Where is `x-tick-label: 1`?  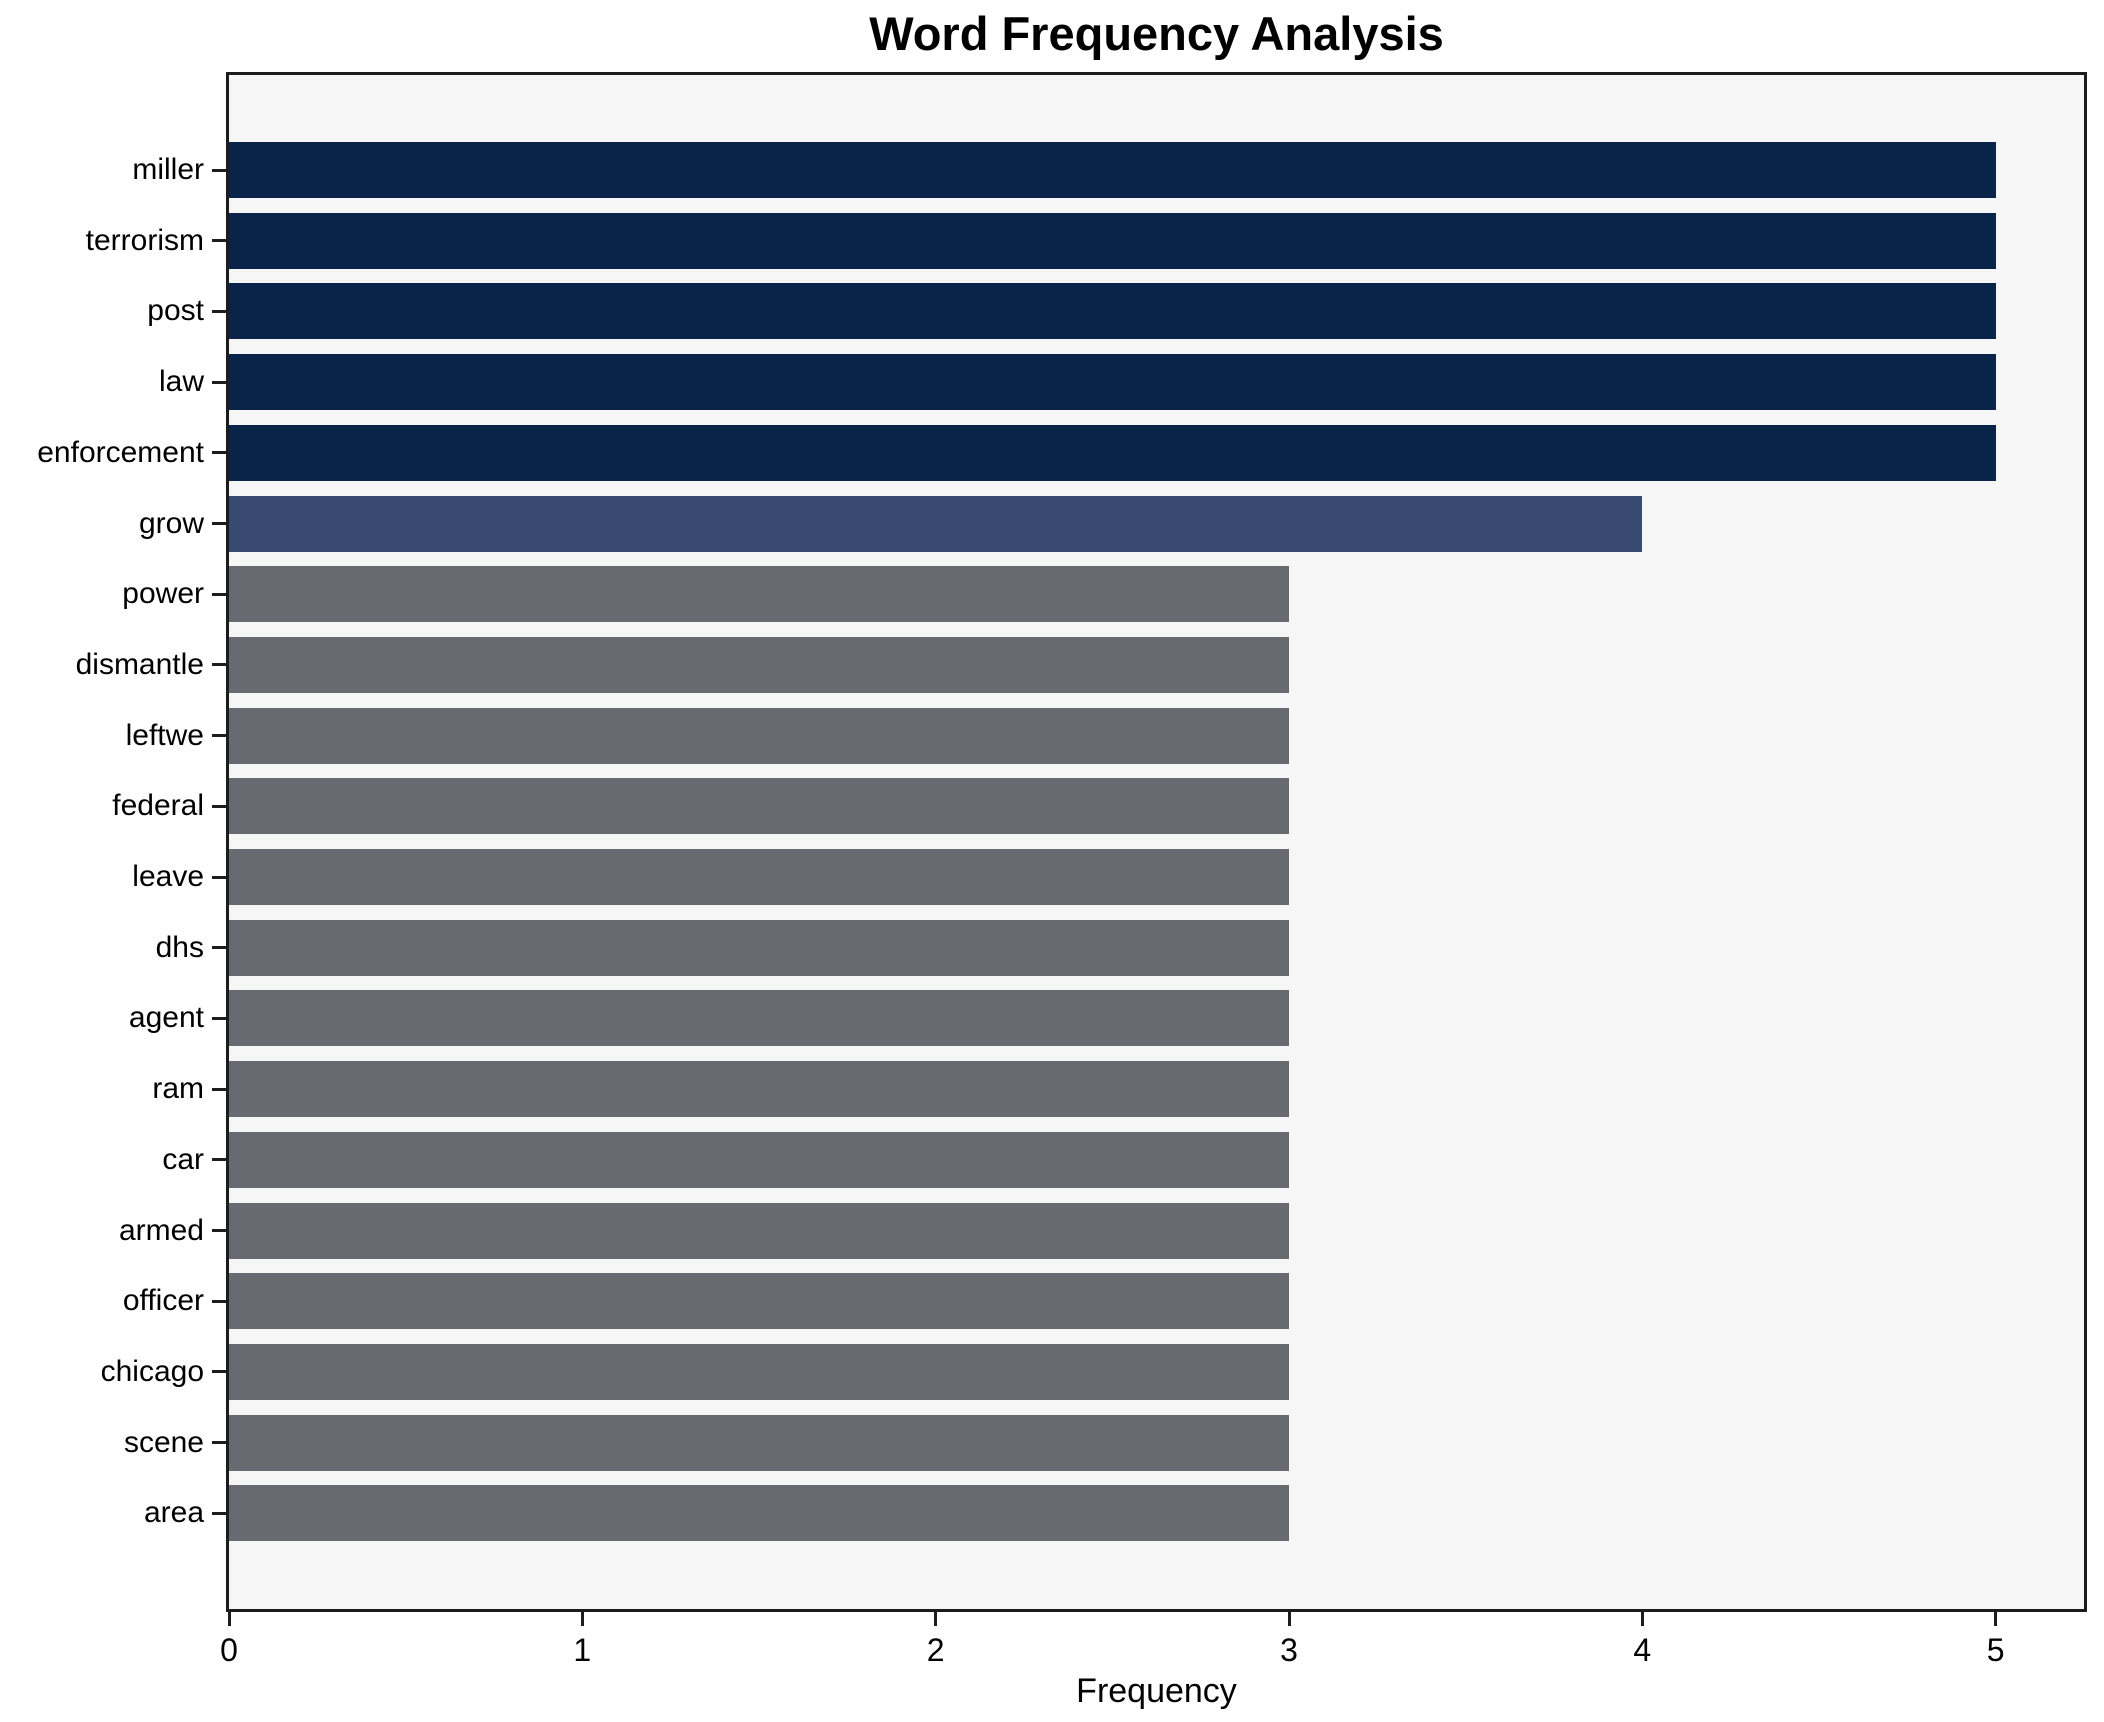 x-tick-label: 1 is located at coordinates (582, 1650).